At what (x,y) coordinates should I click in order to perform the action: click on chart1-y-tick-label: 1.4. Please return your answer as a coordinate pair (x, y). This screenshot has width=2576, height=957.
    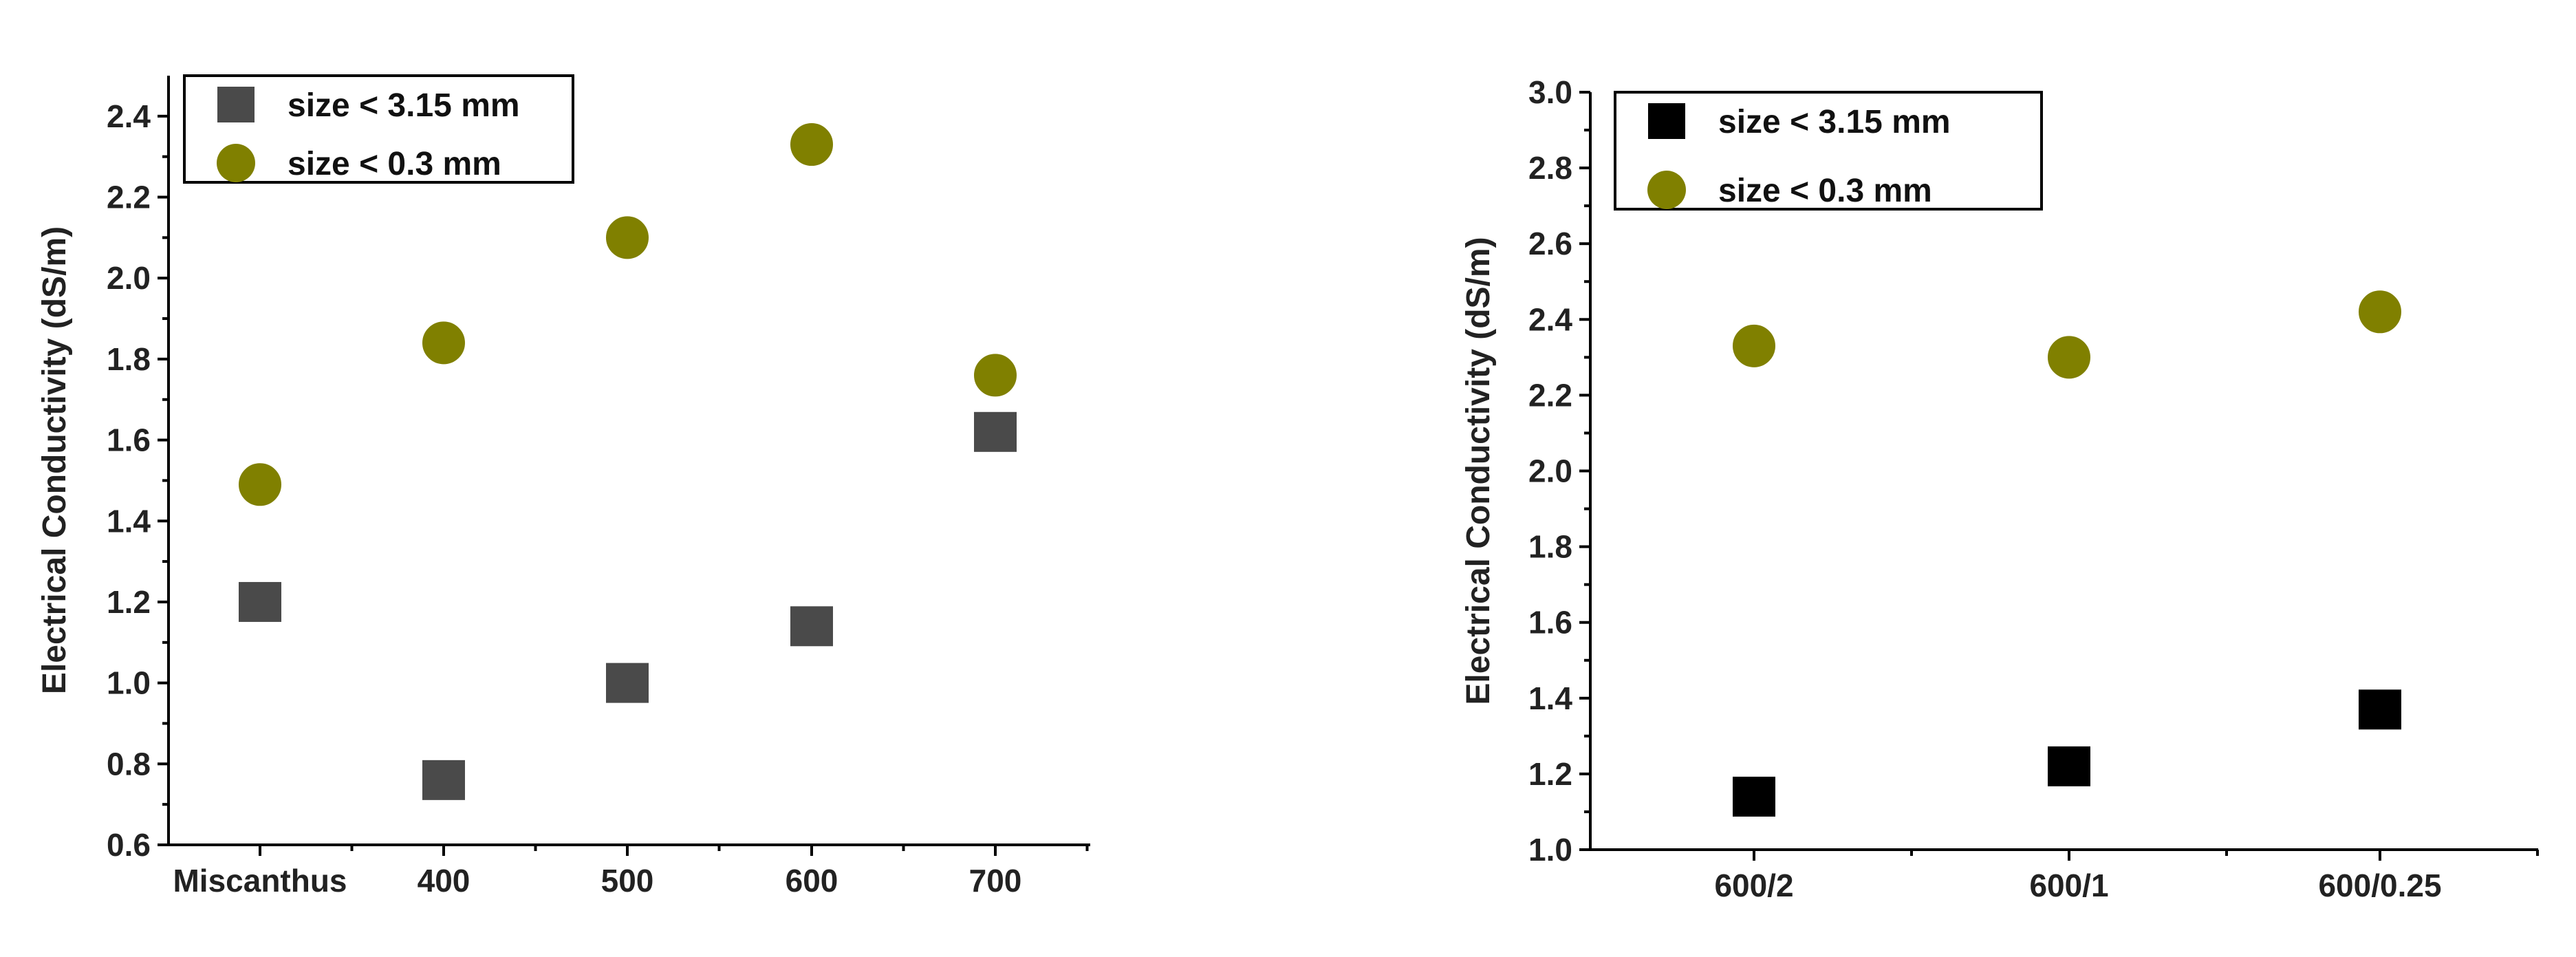
    Looking at the image, I should click on (1550, 698).